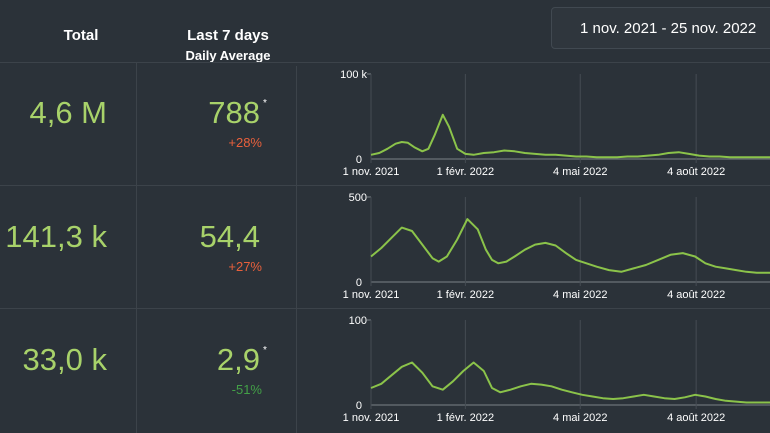  I want to click on average-value-row-2: 54,4, so click(229, 236).